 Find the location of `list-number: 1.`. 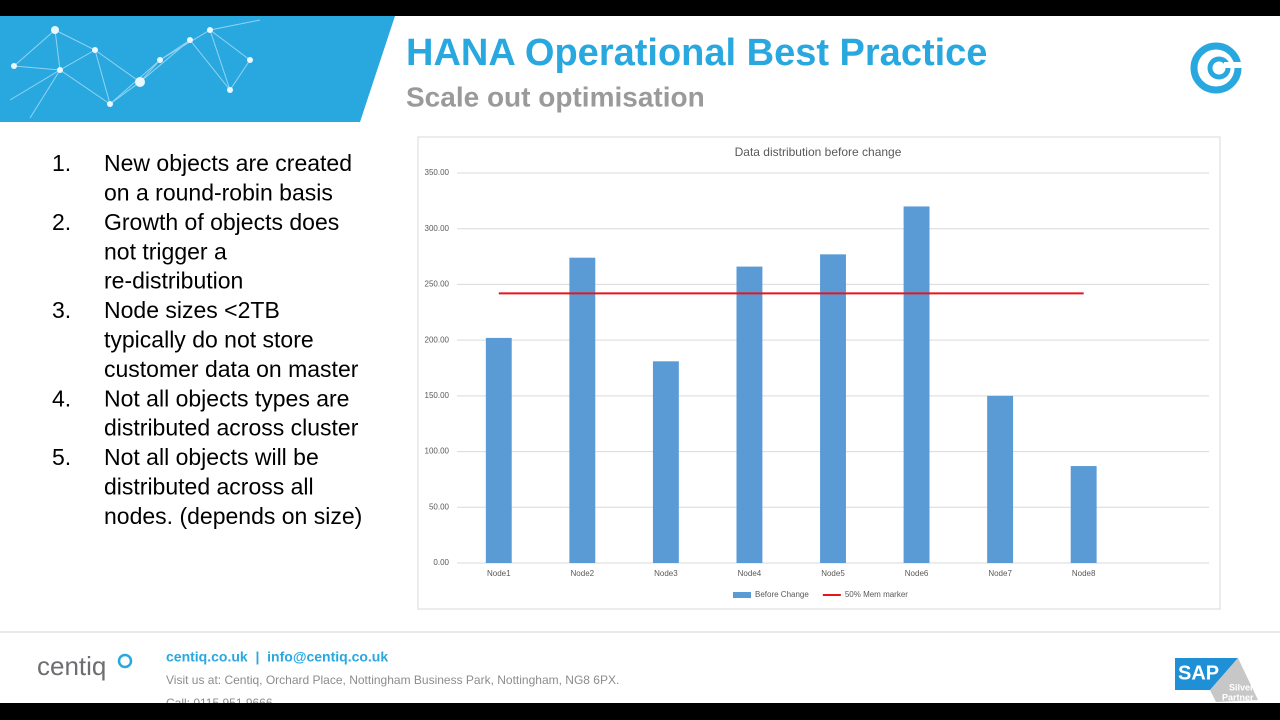

list-number: 1. is located at coordinates (61, 163).